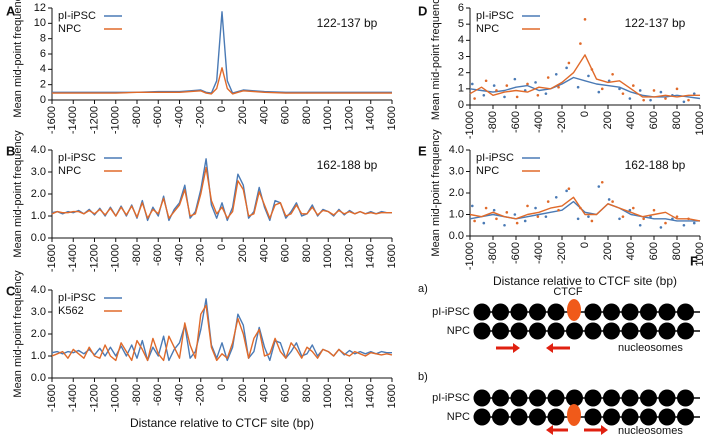  Describe the element at coordinates (456, 236) in the screenshot. I see `y-tick-label: 0.0` at that location.